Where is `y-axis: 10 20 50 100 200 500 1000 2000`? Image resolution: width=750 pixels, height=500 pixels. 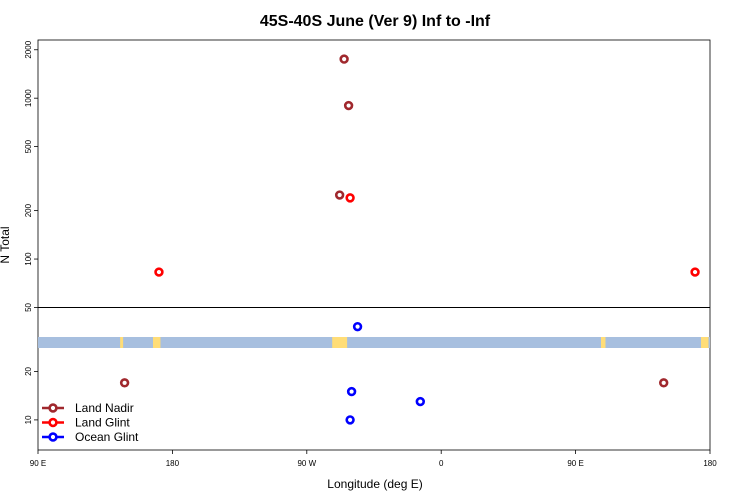 y-axis: 10 20 50 100 200 500 1000 2000 is located at coordinates (31, 232).